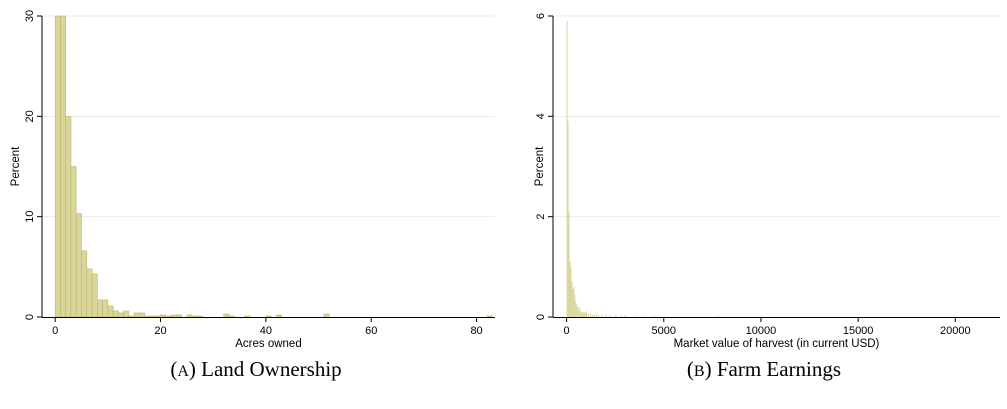 The height and width of the screenshot is (409, 1007). What do you see at coordinates (541, 217) in the screenshot?
I see `y-tick-label: 2` at bounding box center [541, 217].